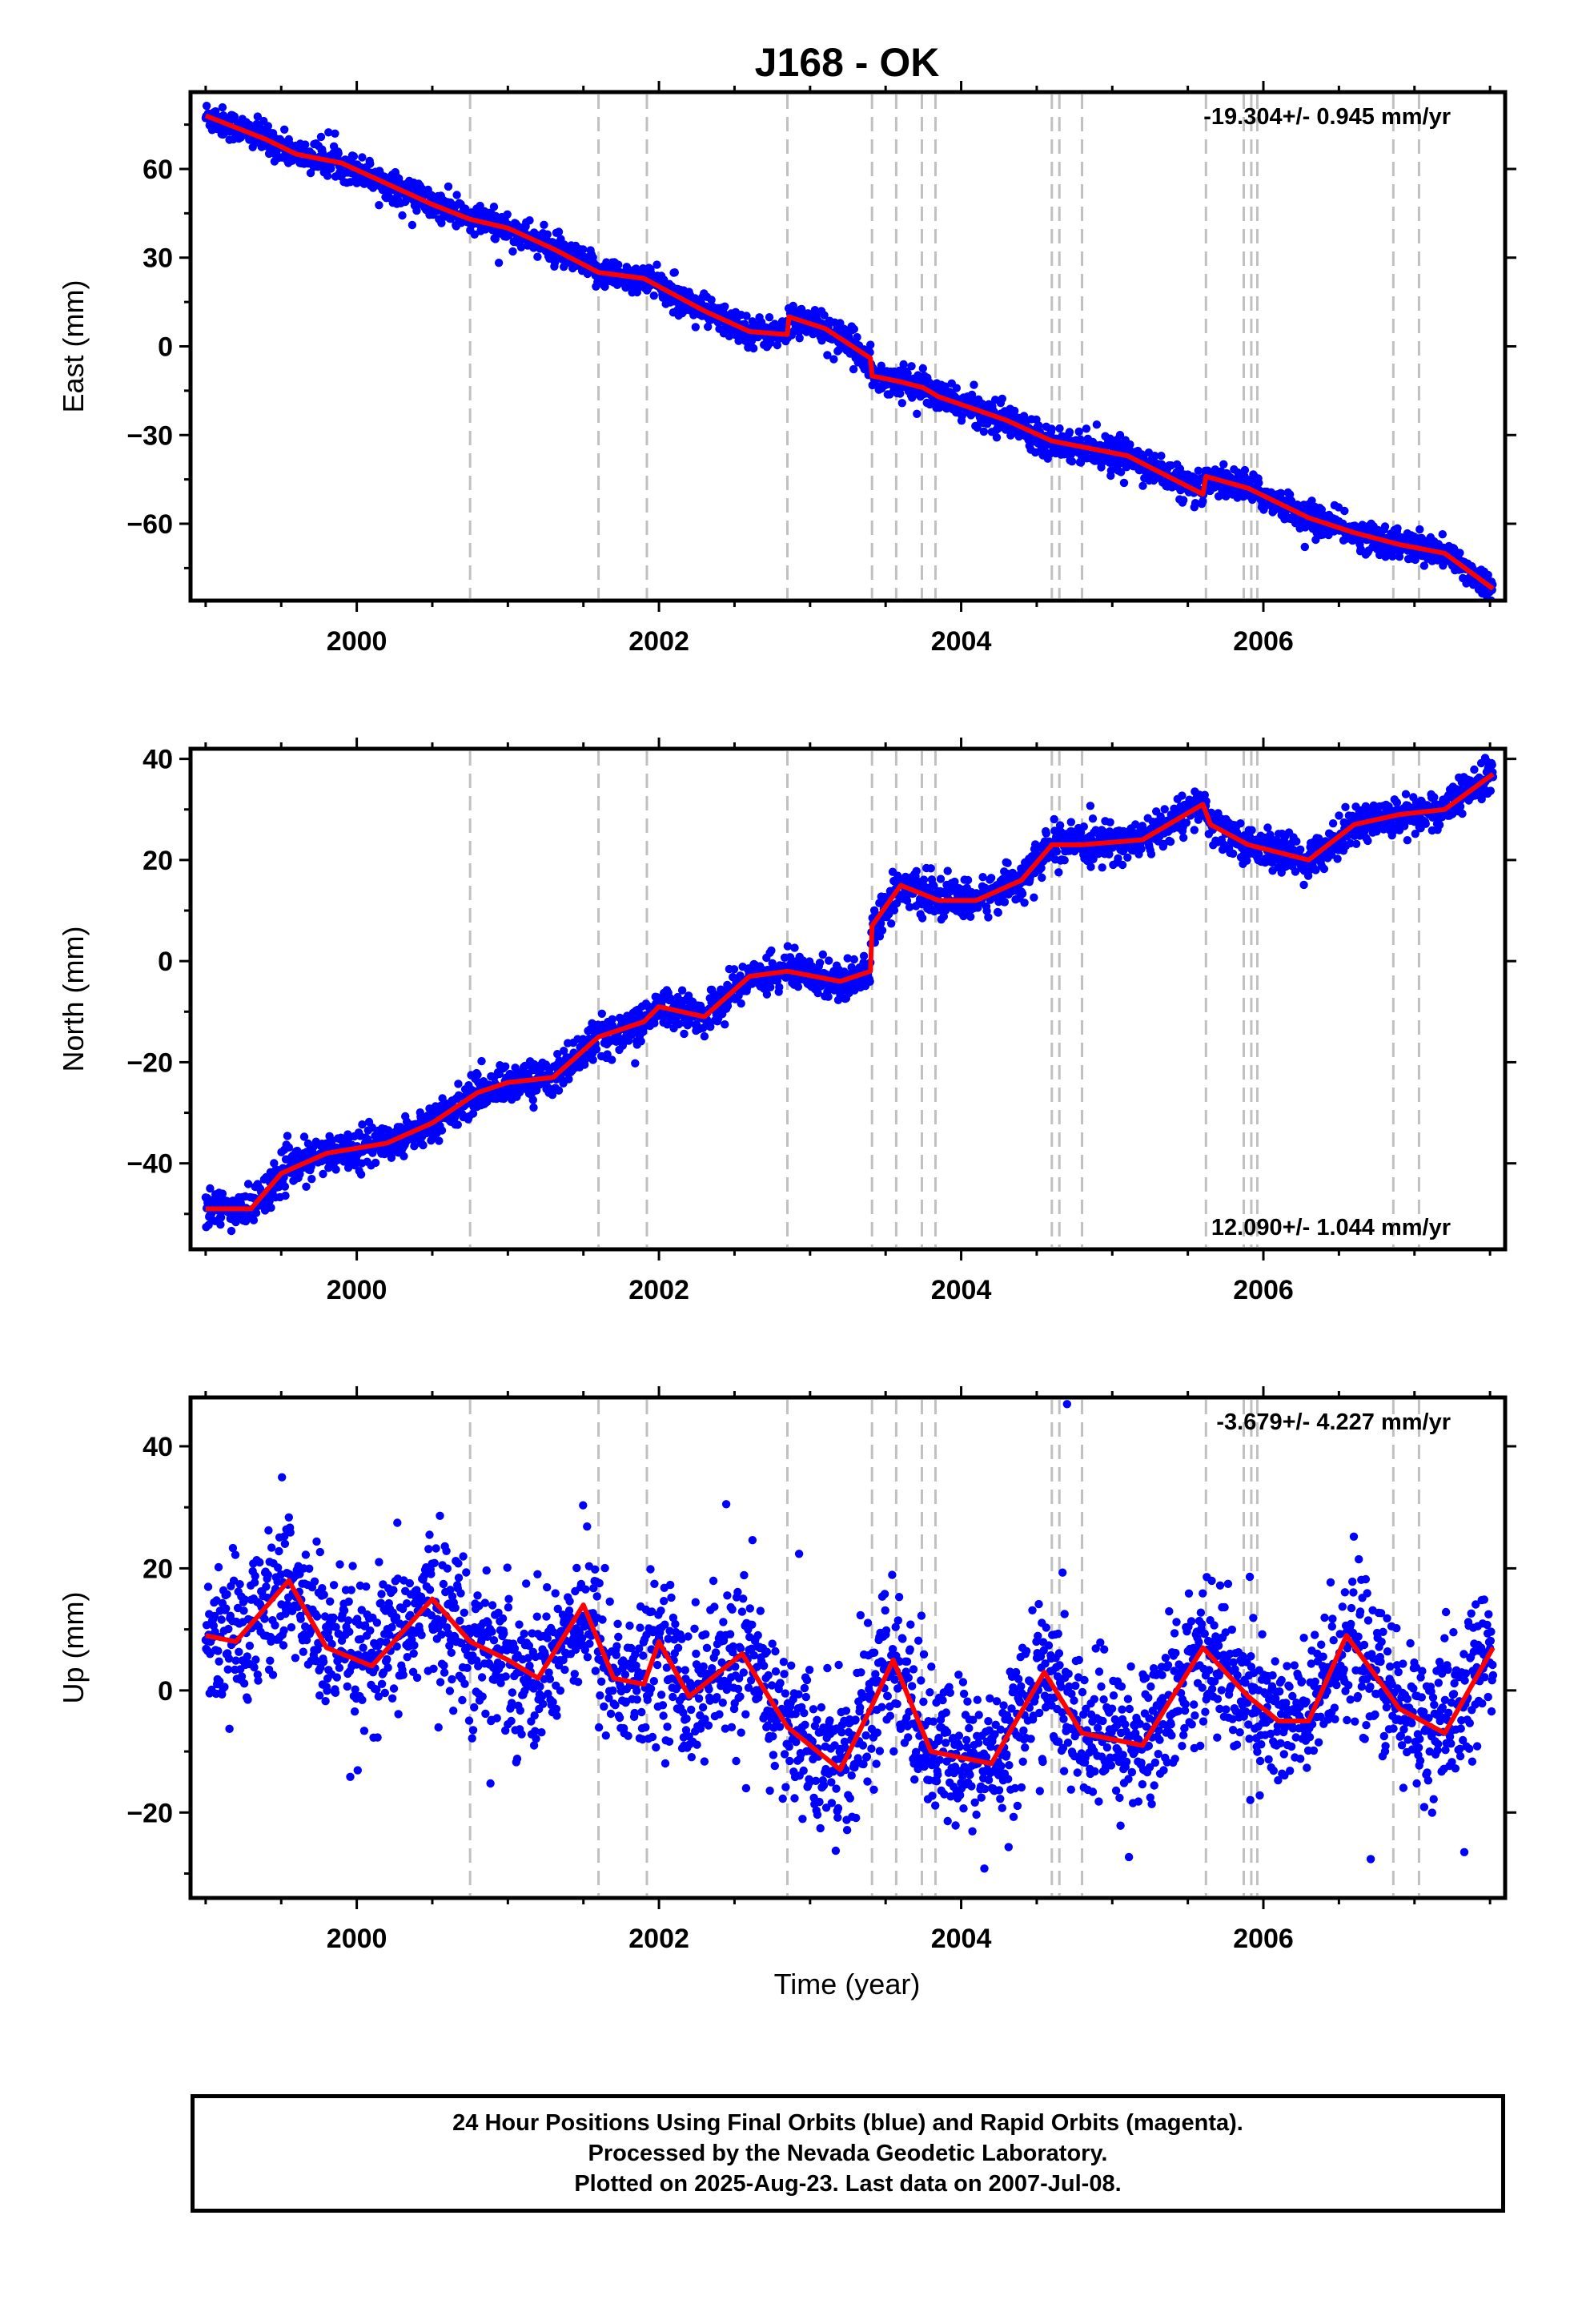 The height and width of the screenshot is (2324, 1582). Describe the element at coordinates (357, 641) in the screenshot. I see `x-tick-label: 2000` at that location.